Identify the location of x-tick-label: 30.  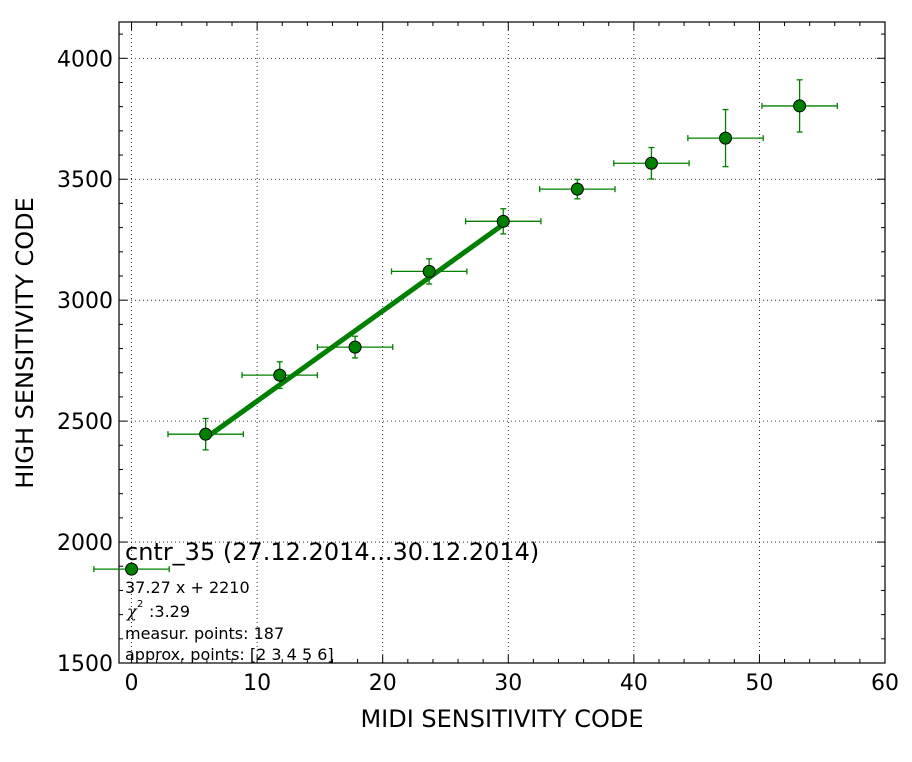
(508, 683).